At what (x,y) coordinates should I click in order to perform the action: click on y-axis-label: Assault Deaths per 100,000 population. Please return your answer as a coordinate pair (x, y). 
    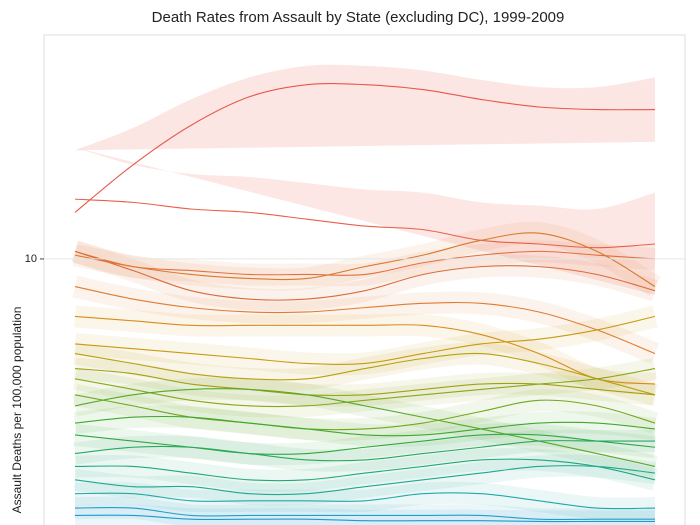
    Looking at the image, I should click on (17, 410).